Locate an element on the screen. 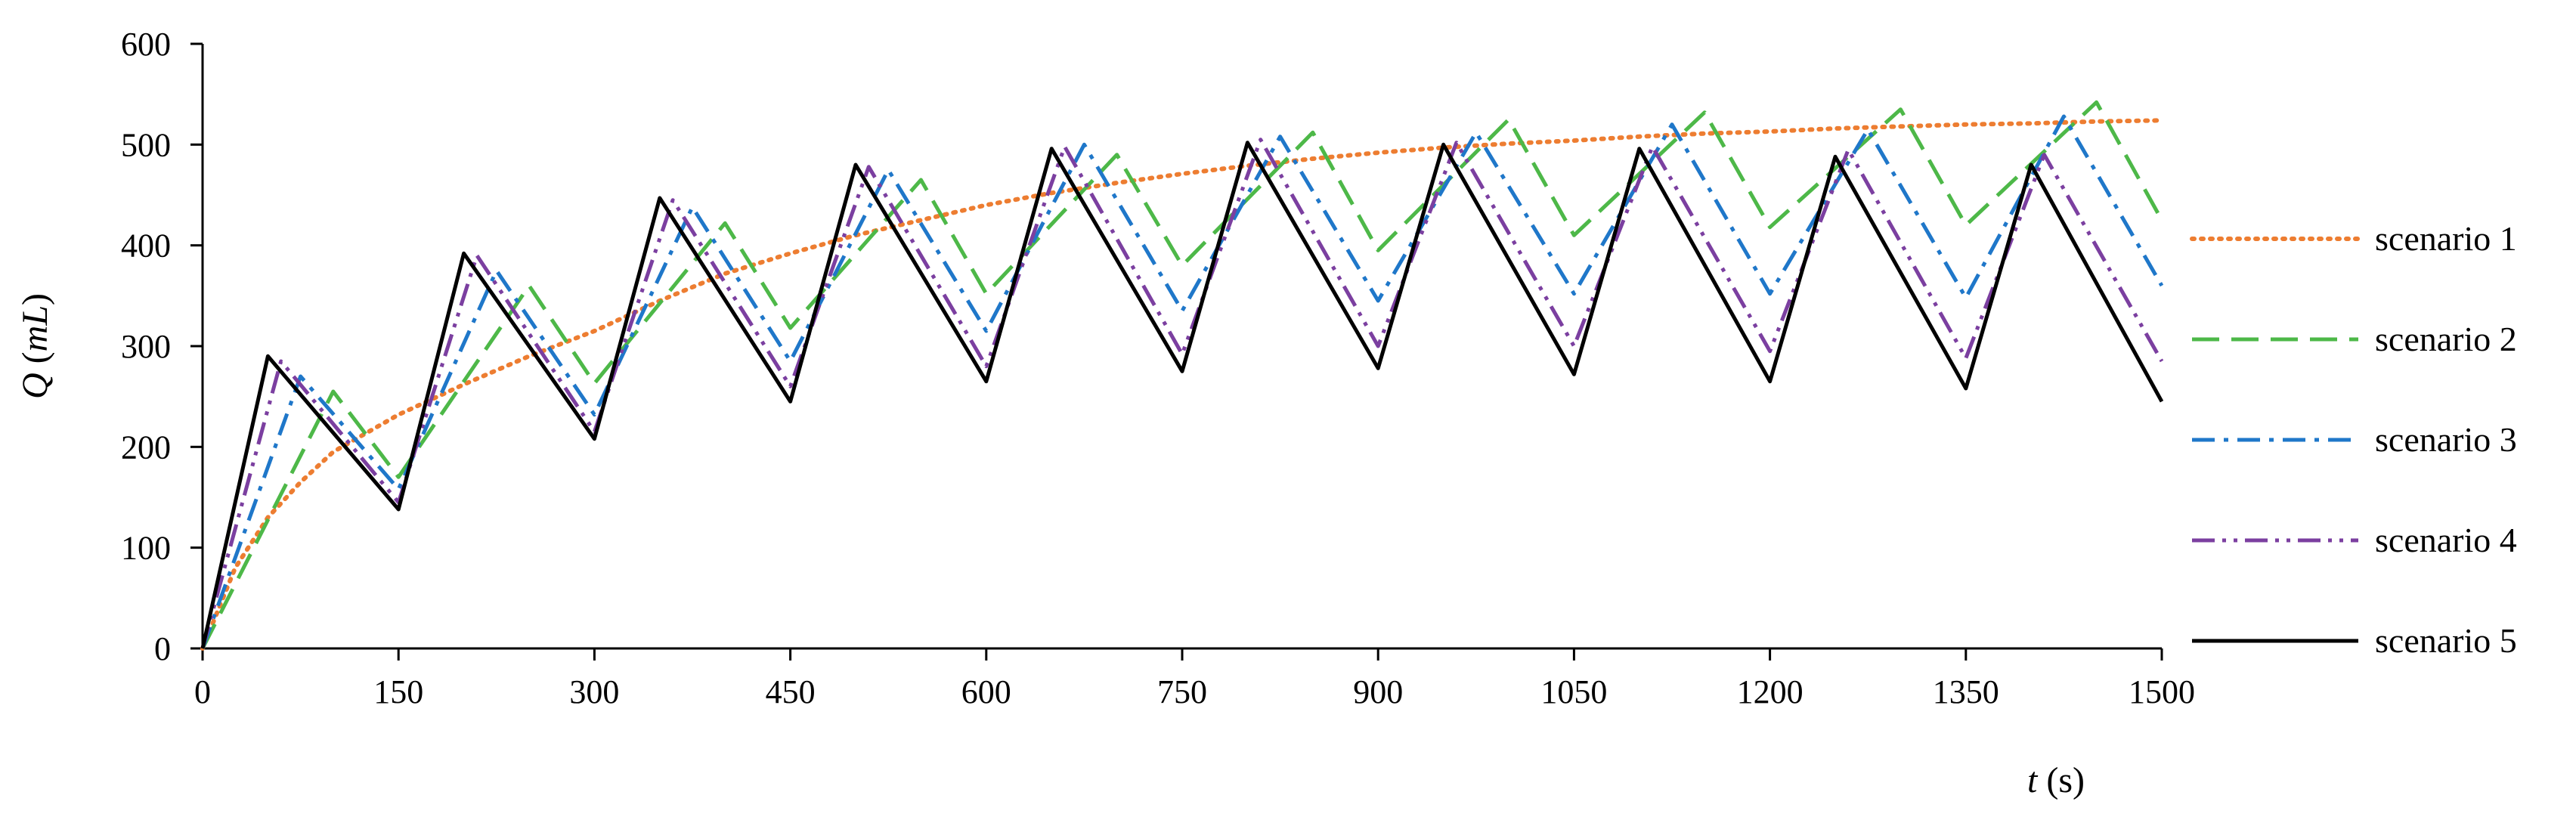  y-axis-var: Q is located at coordinates (35, 386).